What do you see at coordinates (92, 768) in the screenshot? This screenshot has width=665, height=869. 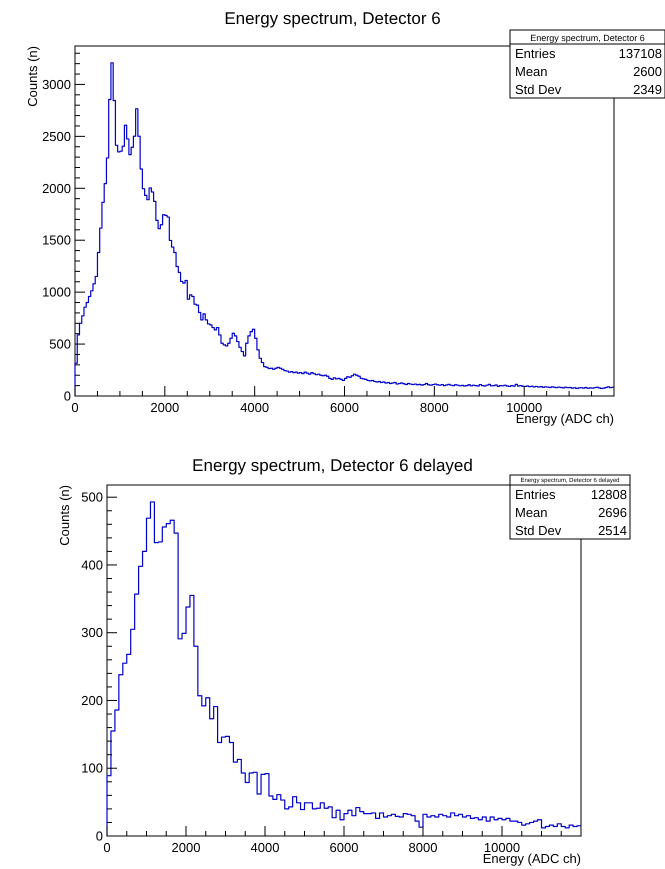 I see `y-tick-label: 100` at bounding box center [92, 768].